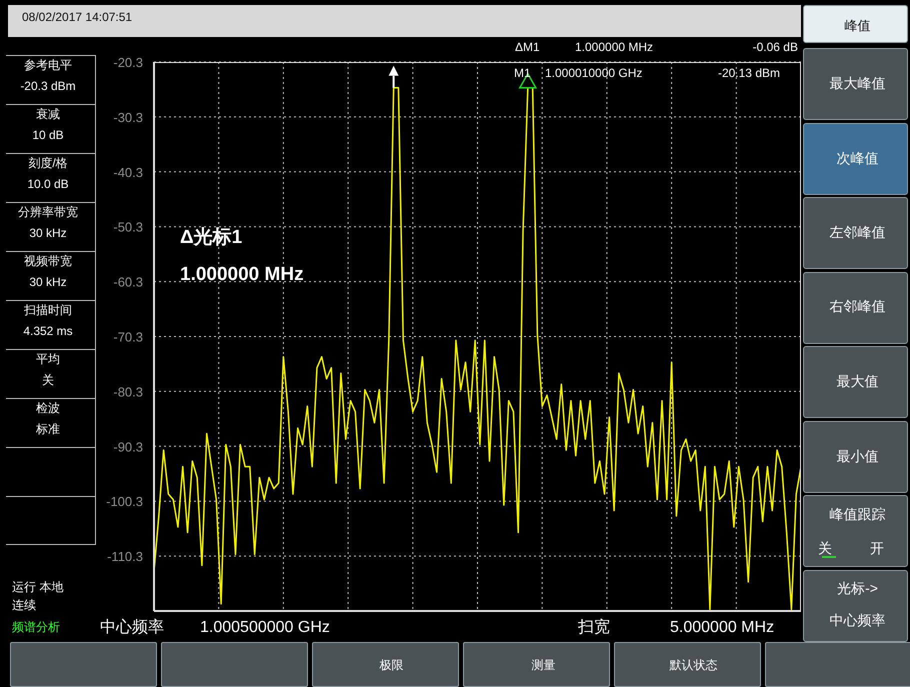  What do you see at coordinates (391, 665) in the screenshot?
I see `text: 极限` at bounding box center [391, 665].